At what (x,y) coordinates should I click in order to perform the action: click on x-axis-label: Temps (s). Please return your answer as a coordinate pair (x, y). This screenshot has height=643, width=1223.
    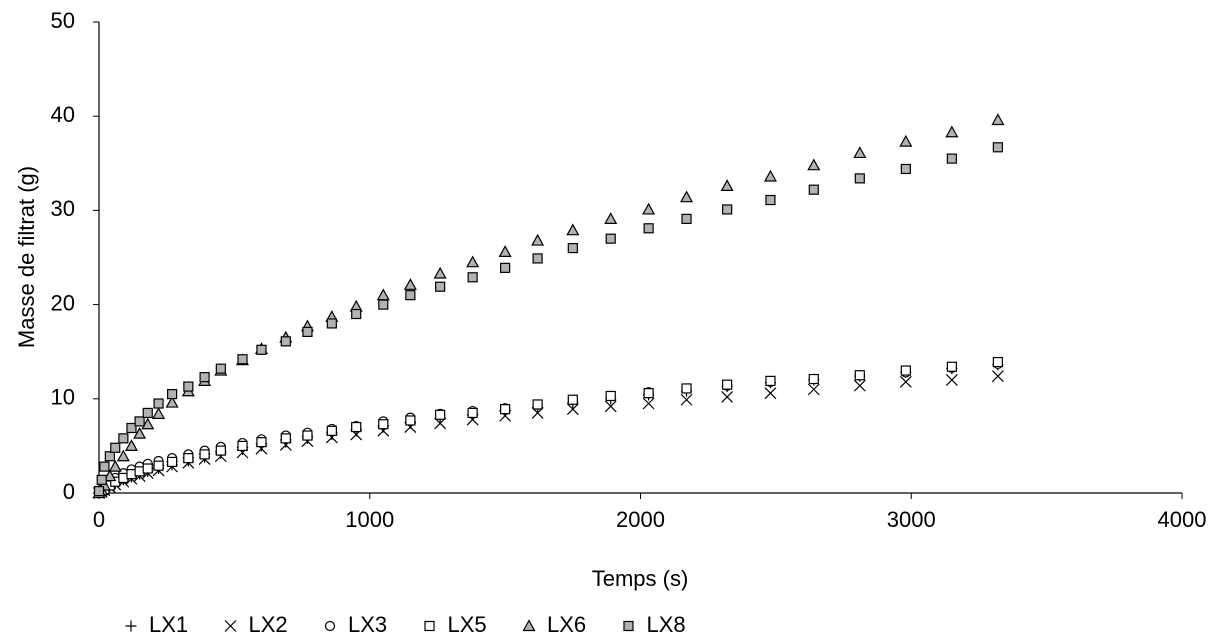
    Looking at the image, I should click on (640, 578).